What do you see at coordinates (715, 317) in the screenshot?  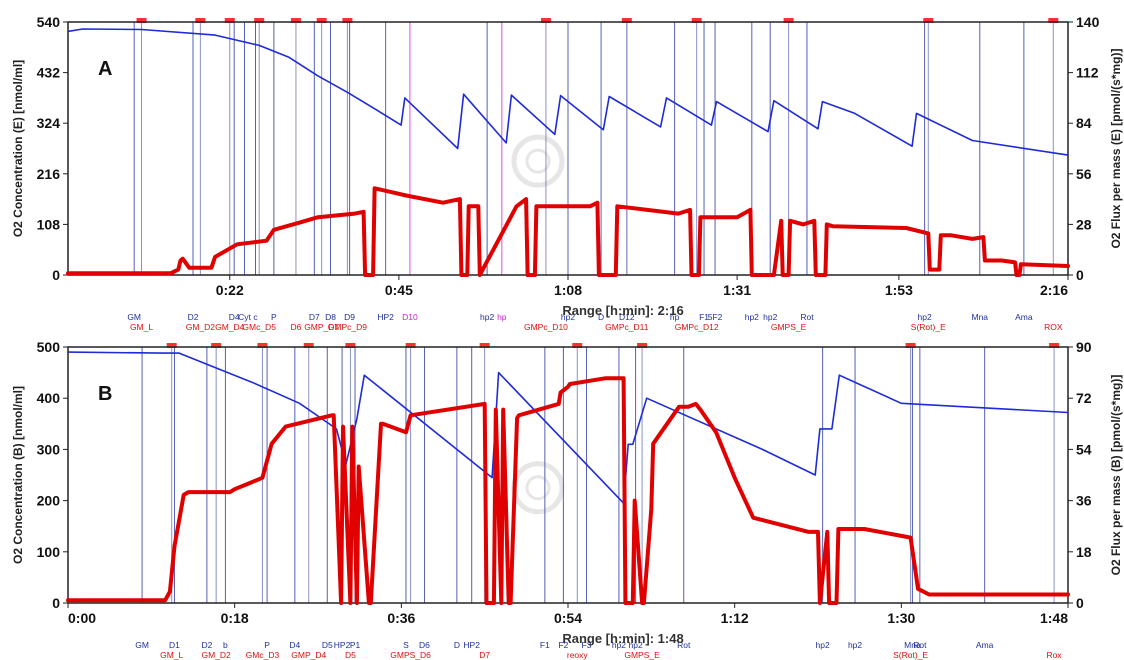 I see `event-label: 5F2` at bounding box center [715, 317].